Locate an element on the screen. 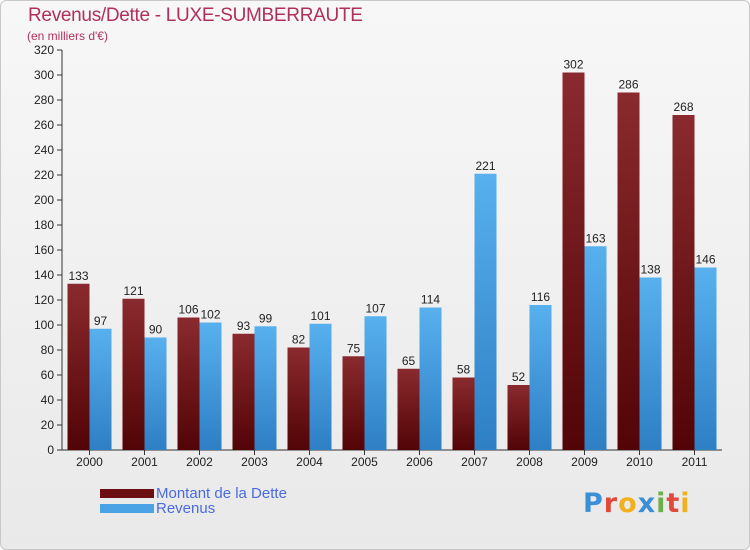 The width and height of the screenshot is (750, 550). legend-item-dette: Montant de la Dette is located at coordinates (193, 493).